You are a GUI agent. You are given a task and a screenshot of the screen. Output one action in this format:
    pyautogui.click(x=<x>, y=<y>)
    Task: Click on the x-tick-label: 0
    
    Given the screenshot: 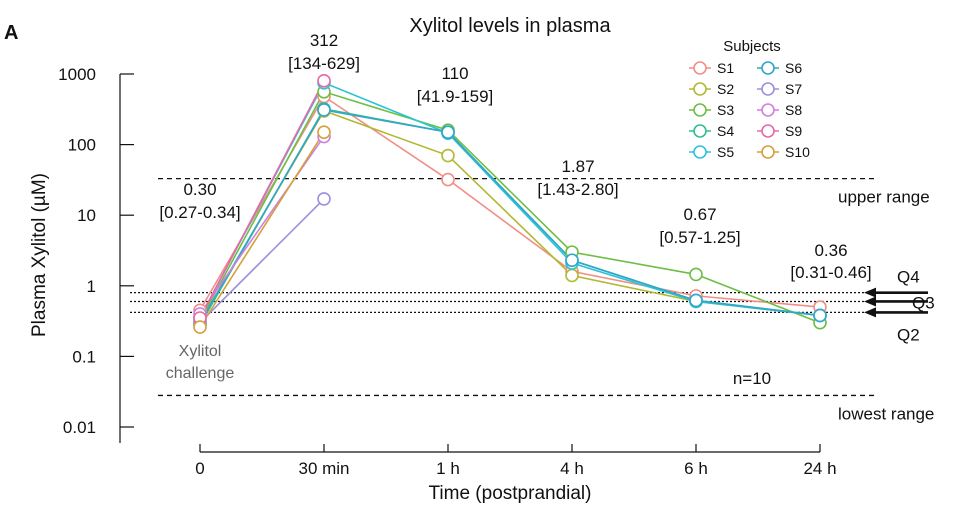 What is the action you would take?
    pyautogui.click(x=199, y=468)
    